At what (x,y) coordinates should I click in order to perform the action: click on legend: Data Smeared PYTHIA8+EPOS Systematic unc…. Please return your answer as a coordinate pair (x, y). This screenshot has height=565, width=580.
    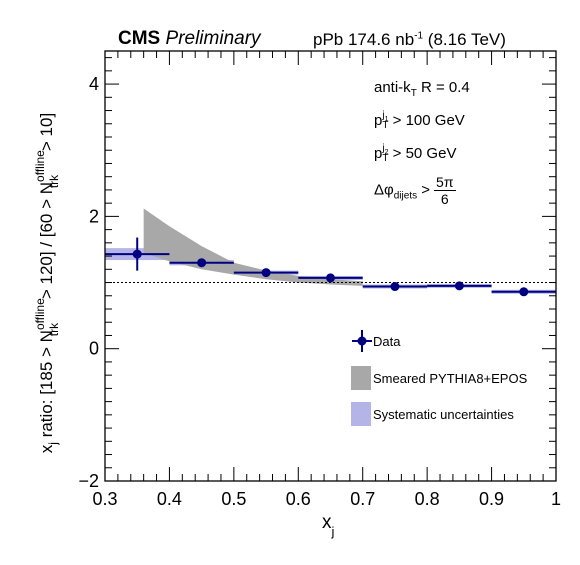
    Looking at the image, I should click on (439, 378).